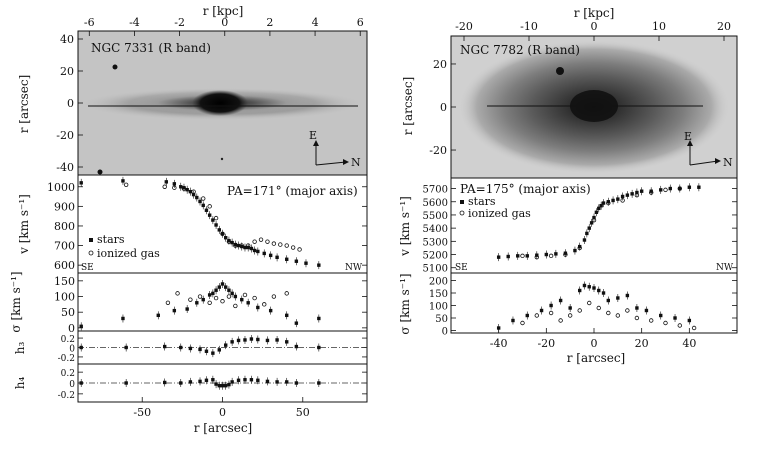 This screenshot has height=449, width=768. Describe the element at coordinates (499, 213) in the screenshot. I see `ngc7782-legend-gas: ionized gas` at that location.